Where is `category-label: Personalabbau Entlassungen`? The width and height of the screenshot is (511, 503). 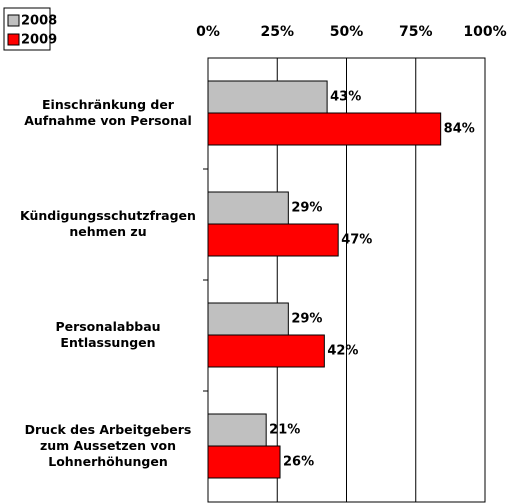 category-label: Personalabbau Entlassungen is located at coordinates (108, 334).